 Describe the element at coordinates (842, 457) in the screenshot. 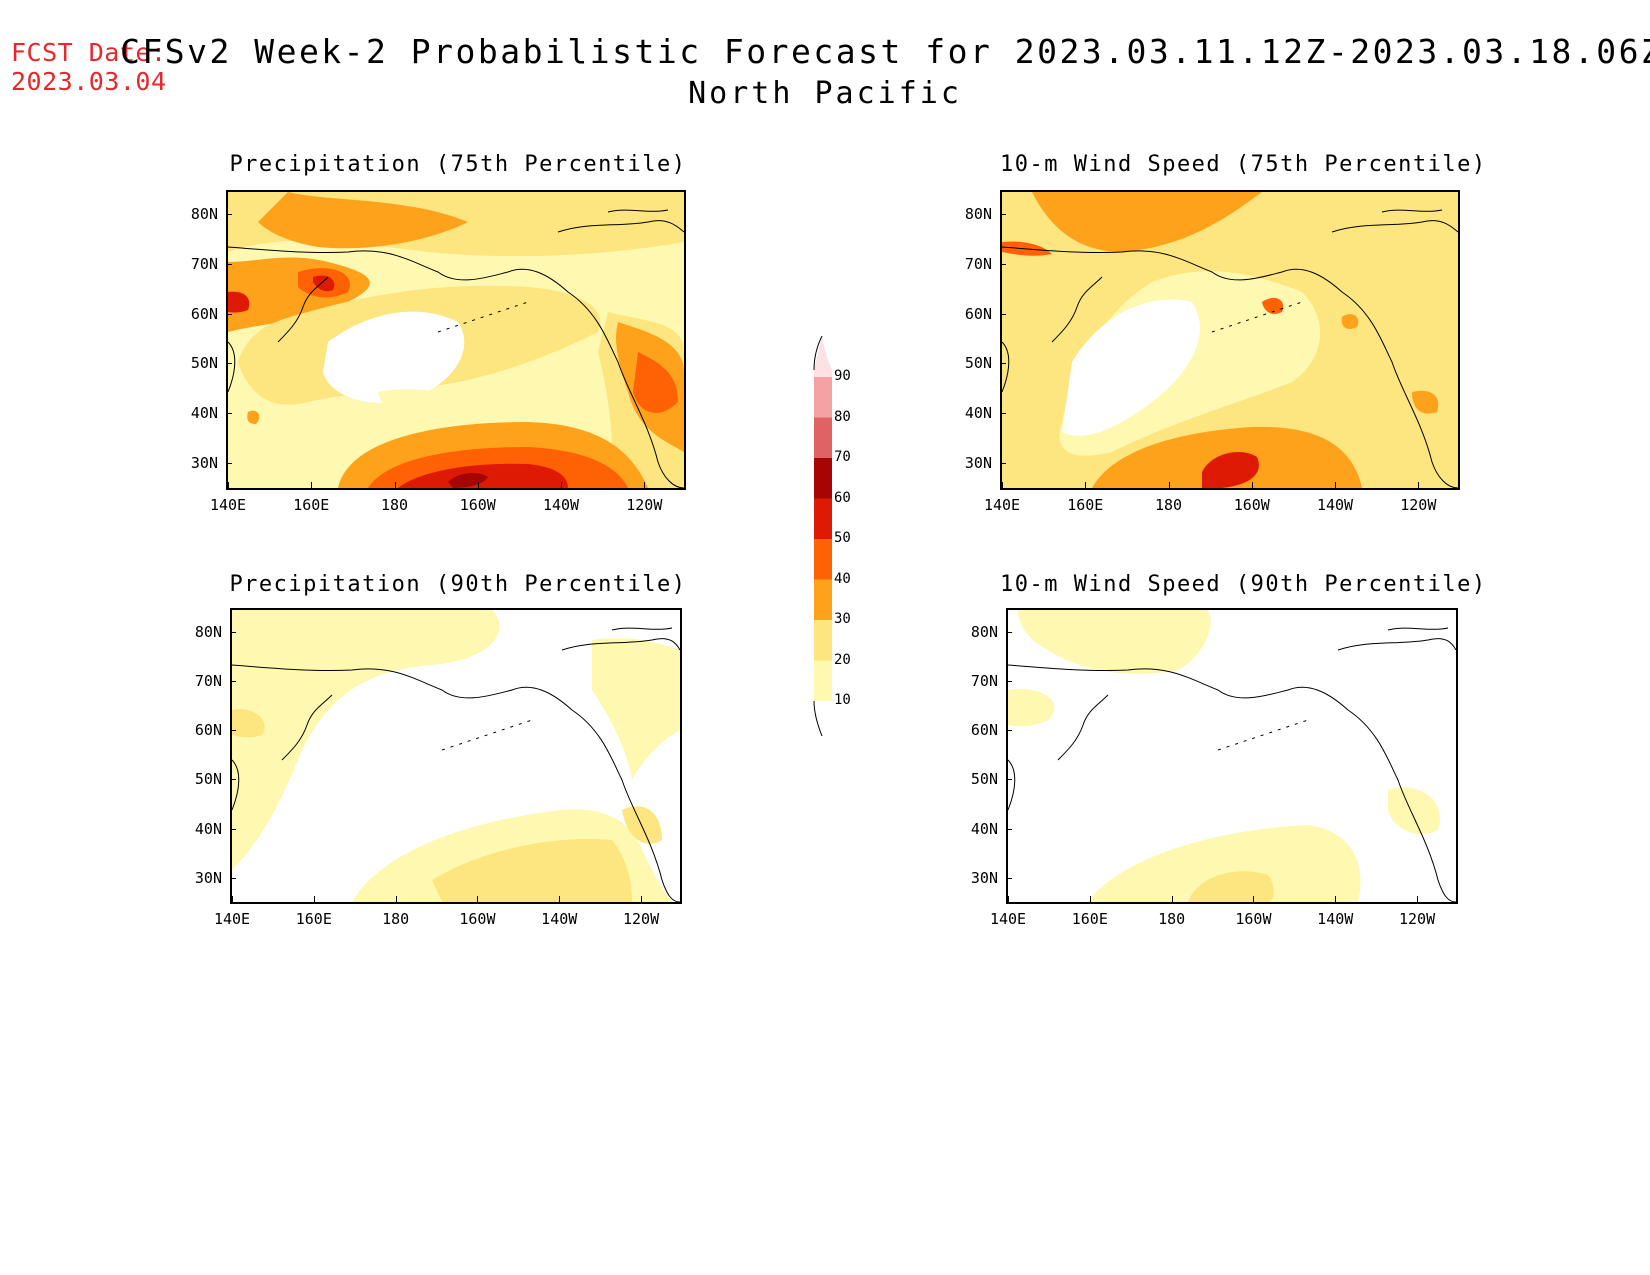

I see `colorbar-level-label: 70` at that location.